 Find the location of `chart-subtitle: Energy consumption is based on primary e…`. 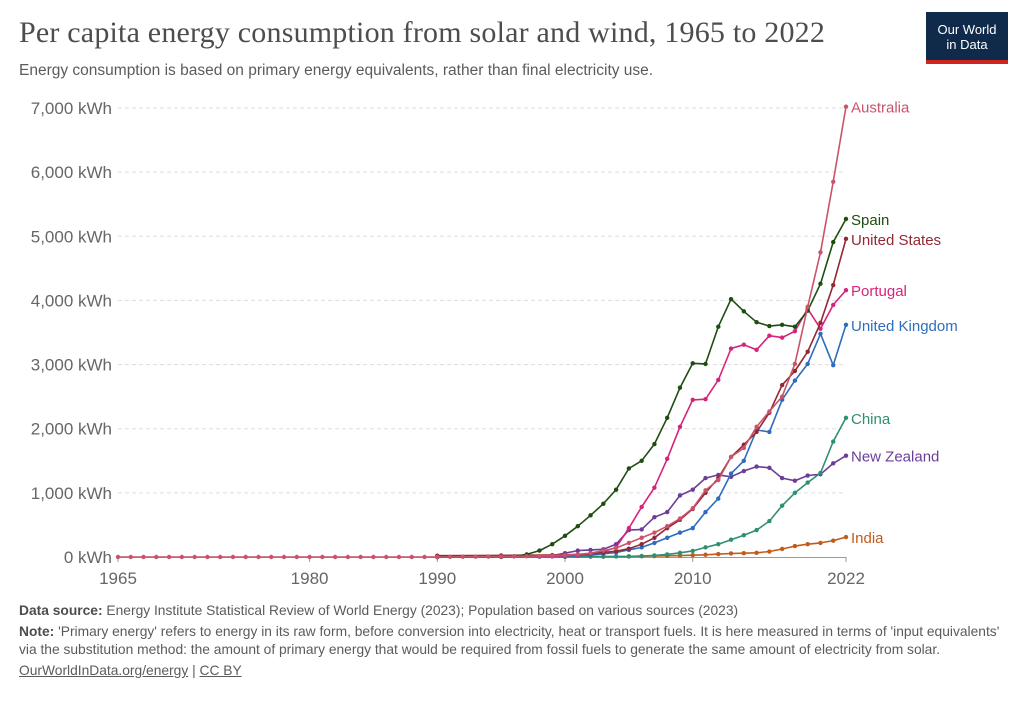

chart-subtitle: Energy consumption is based on primary e… is located at coordinates (336, 70).